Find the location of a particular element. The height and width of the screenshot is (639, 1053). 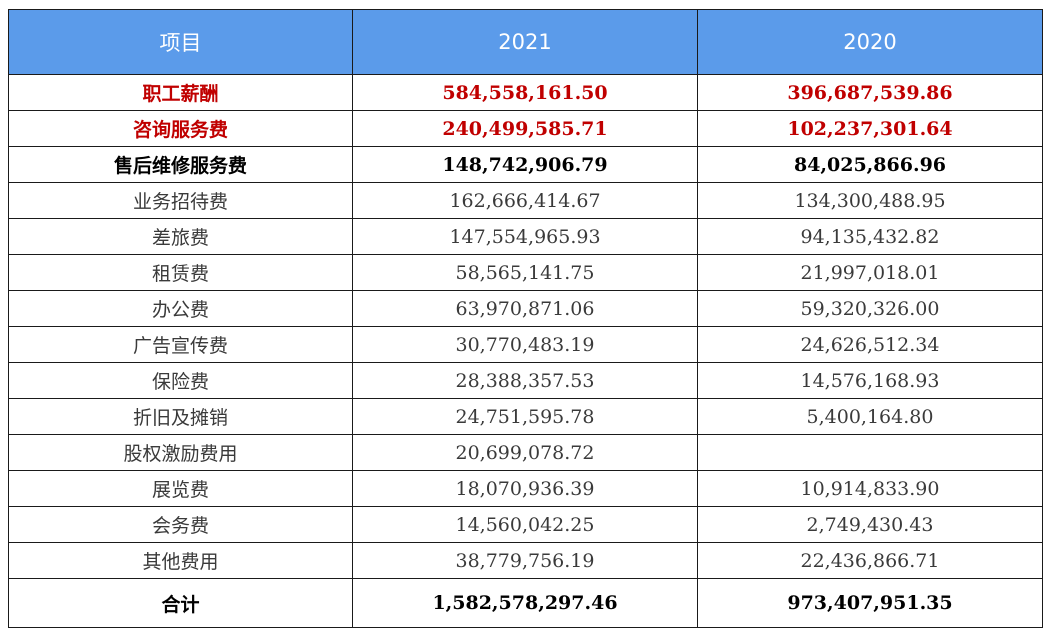

value-2020-cell: 5,400,164.80 is located at coordinates (870, 416).